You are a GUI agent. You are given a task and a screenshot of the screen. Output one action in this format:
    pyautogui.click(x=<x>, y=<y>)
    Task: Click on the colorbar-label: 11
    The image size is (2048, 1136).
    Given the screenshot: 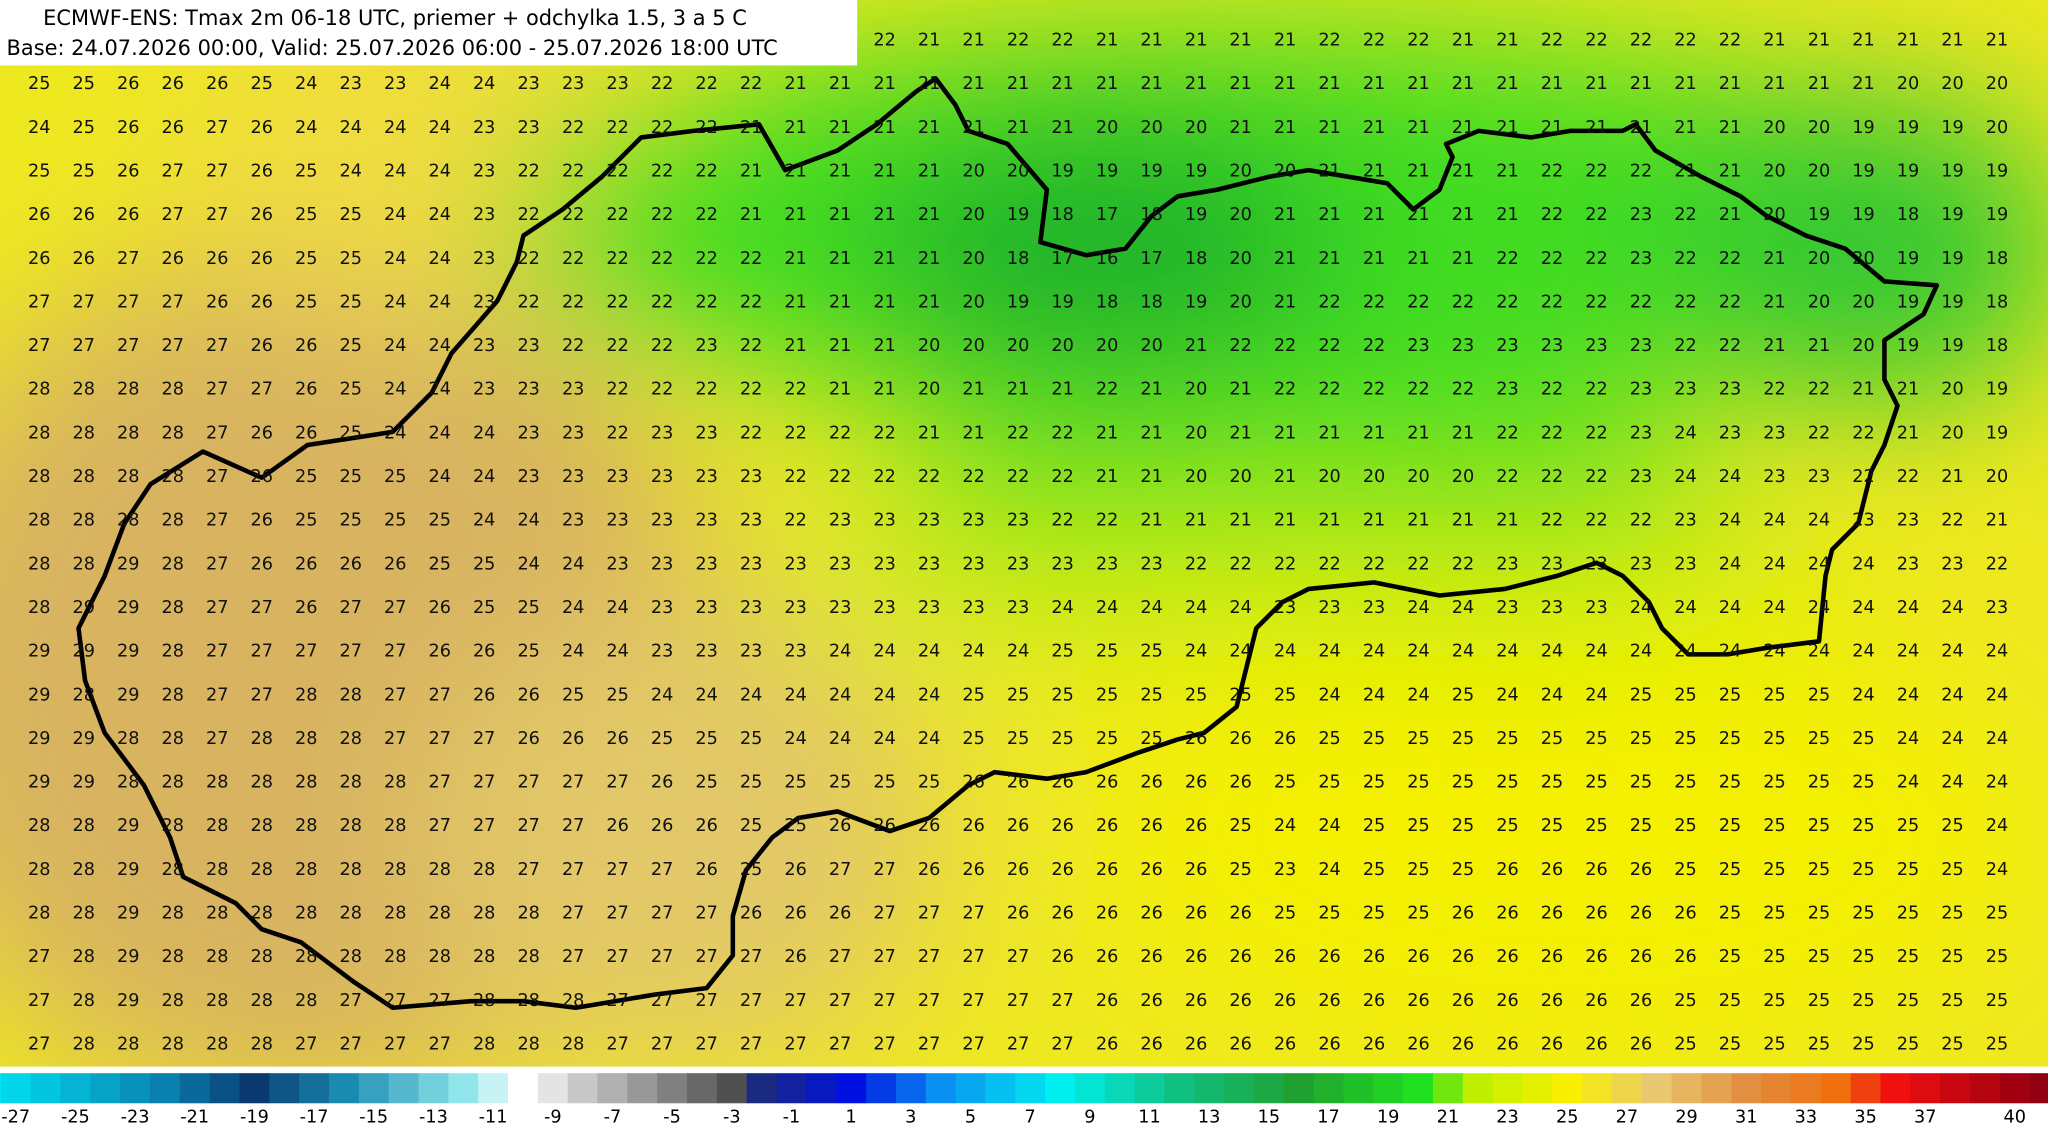 What is the action you would take?
    pyautogui.click(x=1149, y=1118)
    